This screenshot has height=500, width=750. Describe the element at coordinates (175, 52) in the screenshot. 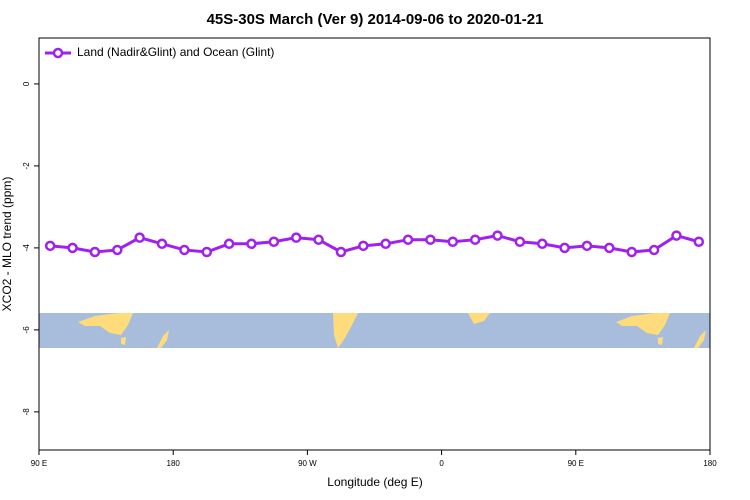

I see `legend-label: Land (Nadir&Glint) and Ocean (Glint)` at that location.